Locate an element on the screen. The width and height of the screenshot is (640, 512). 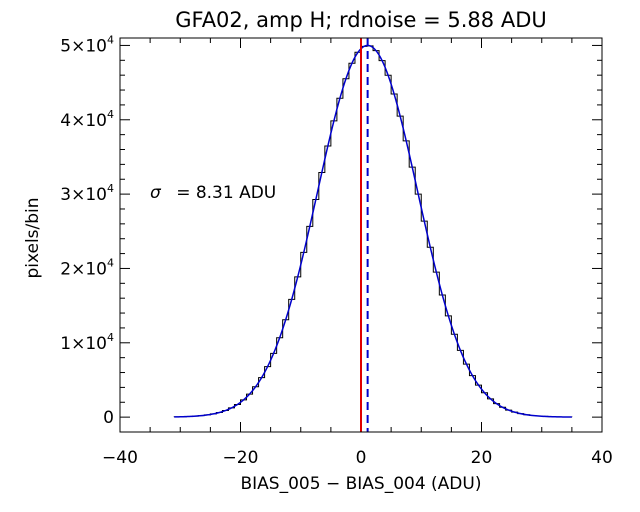
y-tick-label: 5×10⁴ is located at coordinates (87, 44).